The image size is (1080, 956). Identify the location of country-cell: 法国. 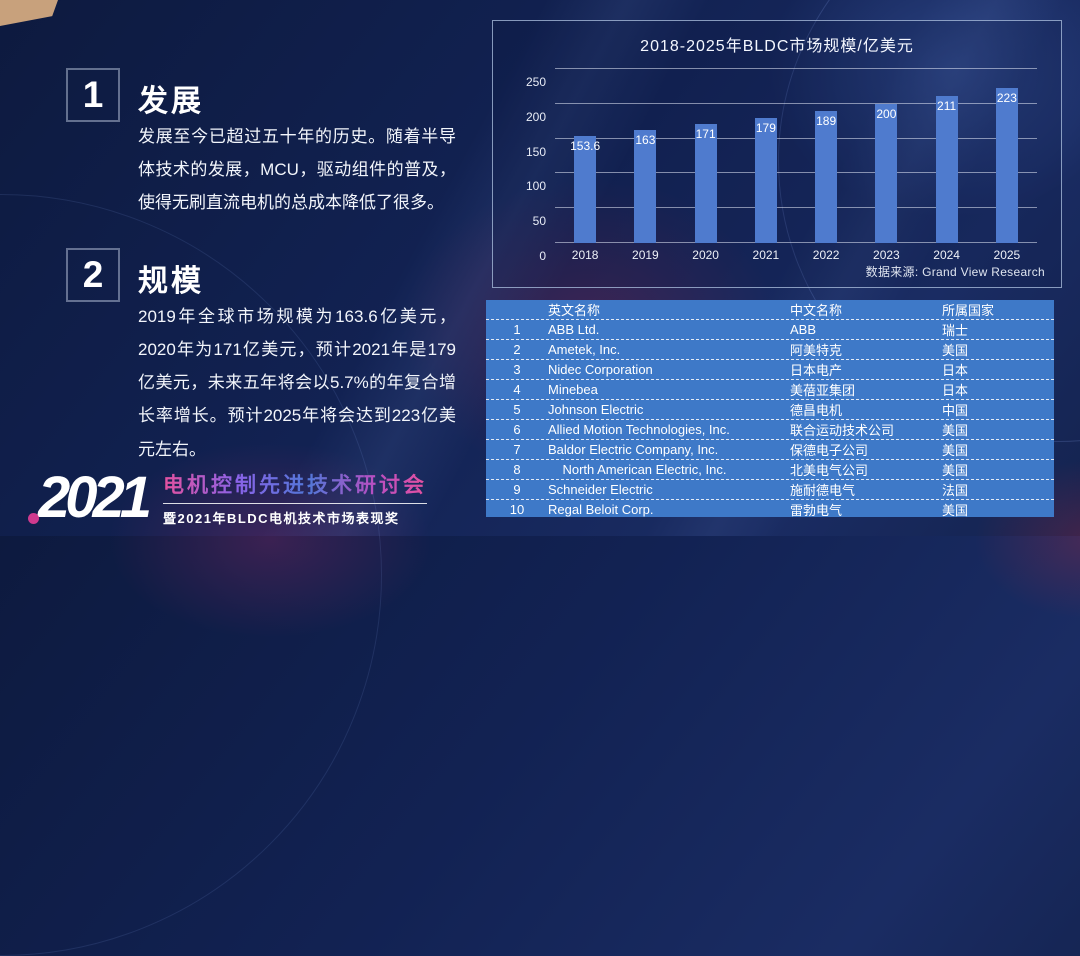
(955, 490).